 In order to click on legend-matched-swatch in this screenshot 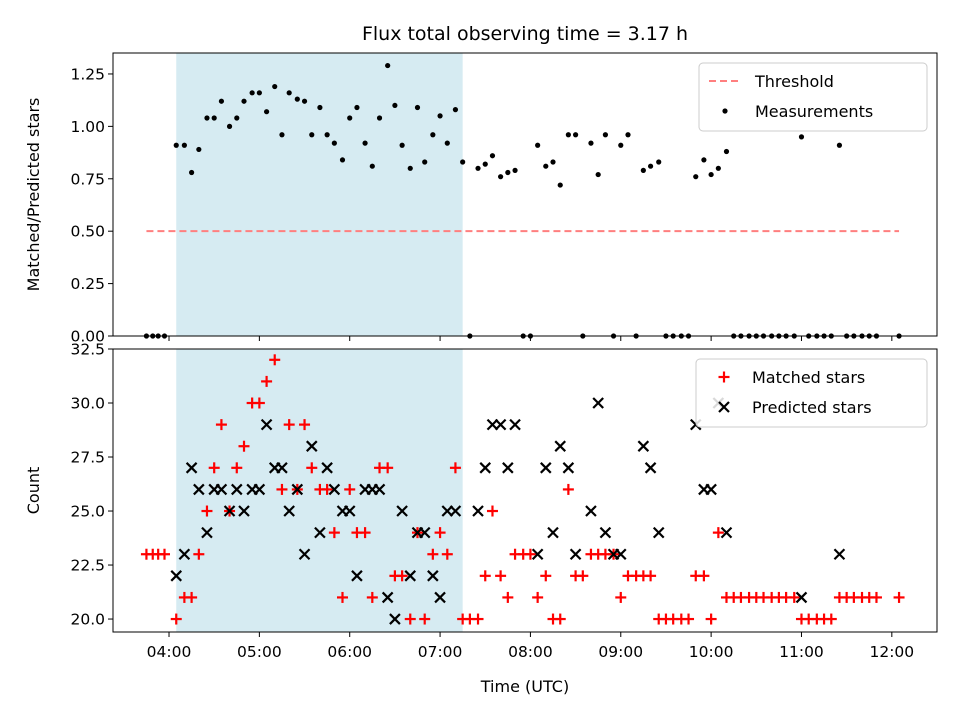, I will do `click(724, 377)`.